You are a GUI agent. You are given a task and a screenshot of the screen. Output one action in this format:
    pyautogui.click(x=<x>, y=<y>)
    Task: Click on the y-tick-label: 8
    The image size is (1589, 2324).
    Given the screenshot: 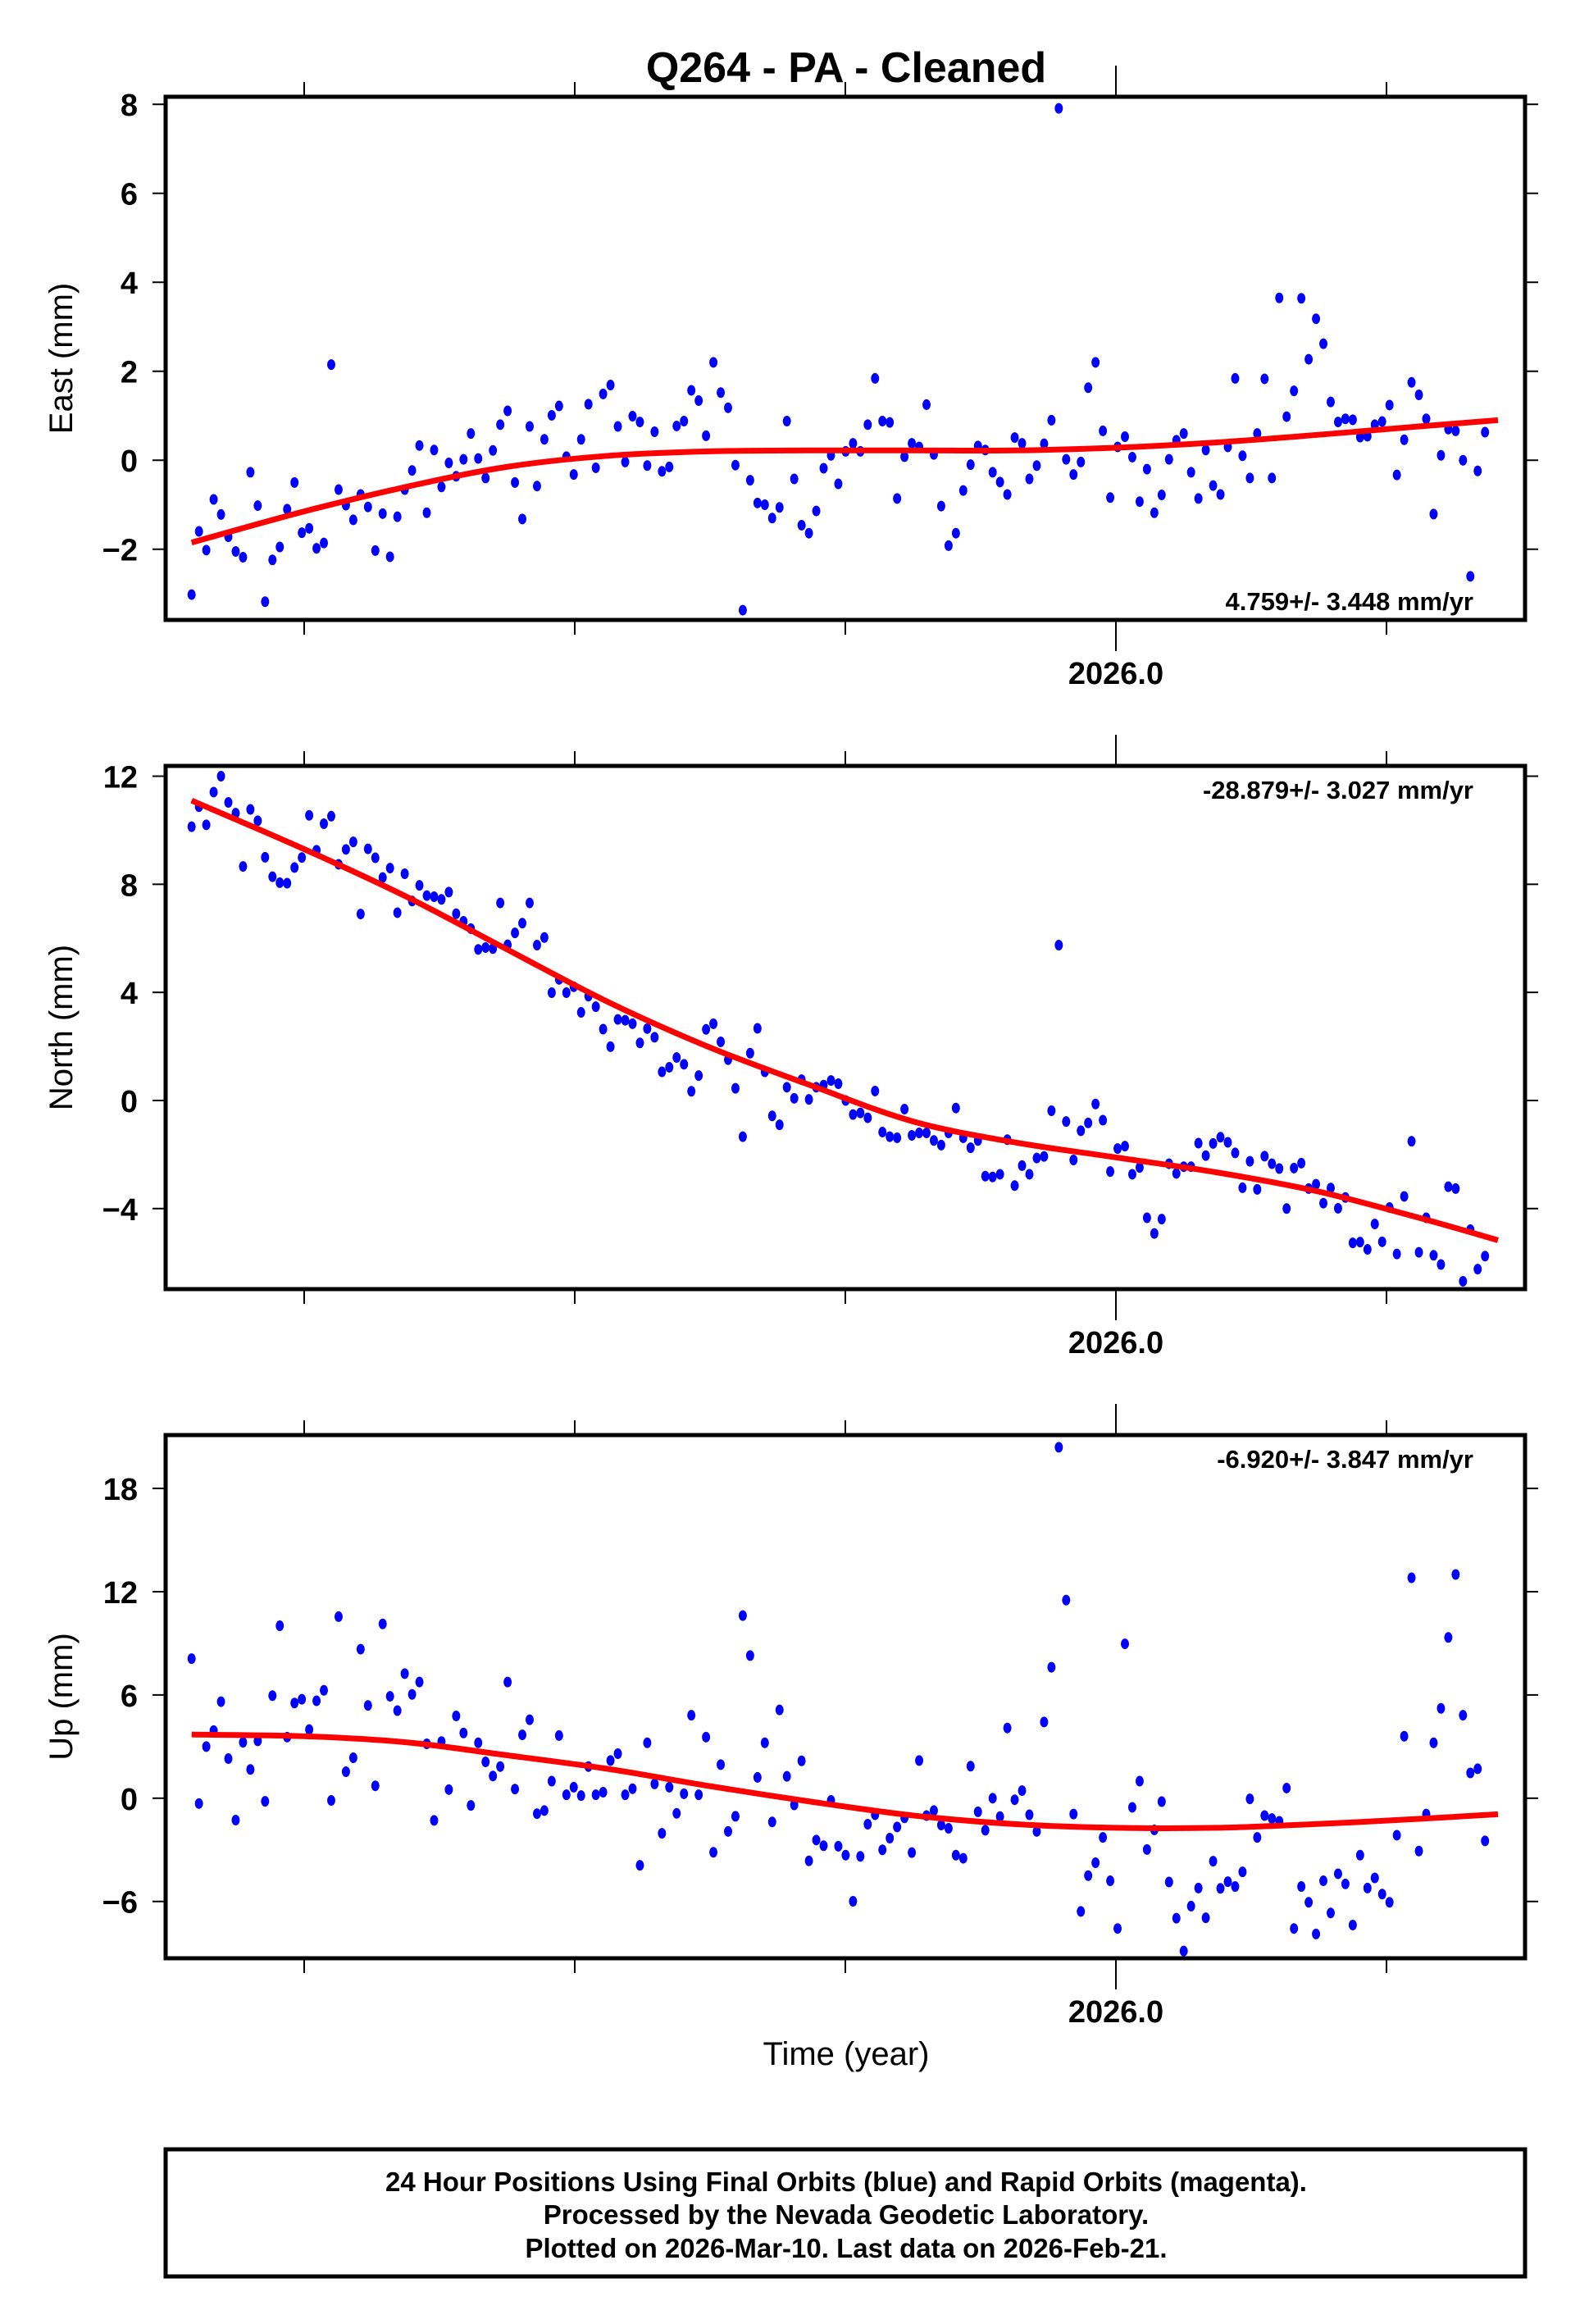 What is the action you would take?
    pyautogui.click(x=129, y=106)
    